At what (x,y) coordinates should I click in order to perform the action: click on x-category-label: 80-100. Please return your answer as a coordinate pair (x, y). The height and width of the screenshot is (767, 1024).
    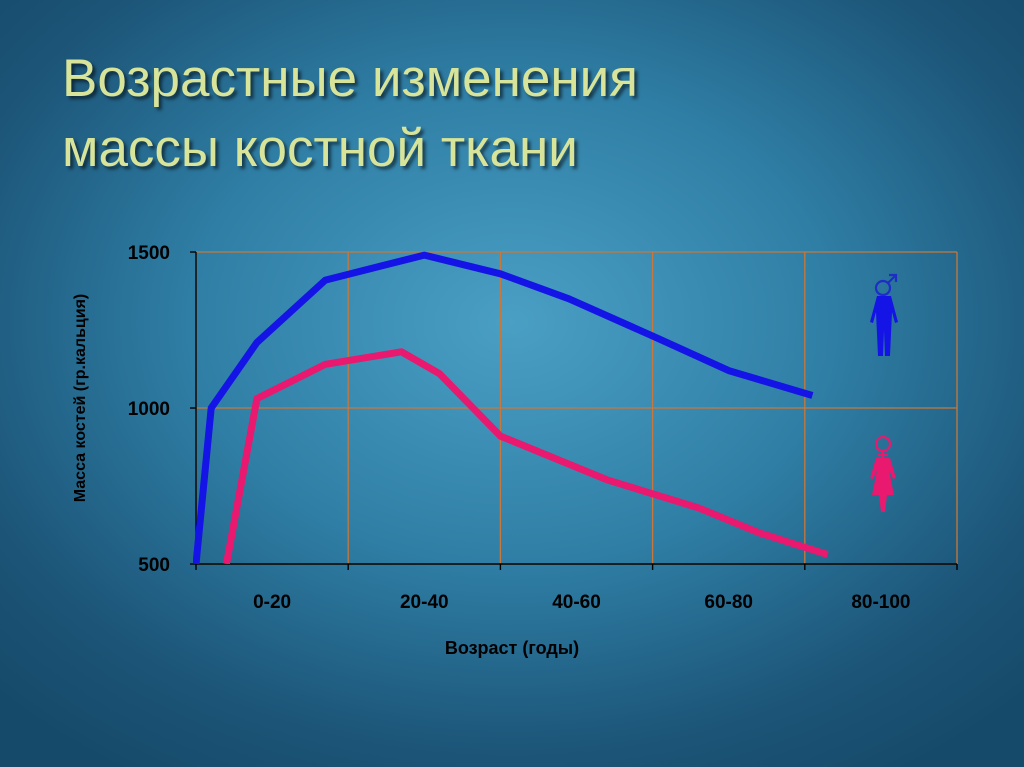
    Looking at the image, I should click on (880, 602).